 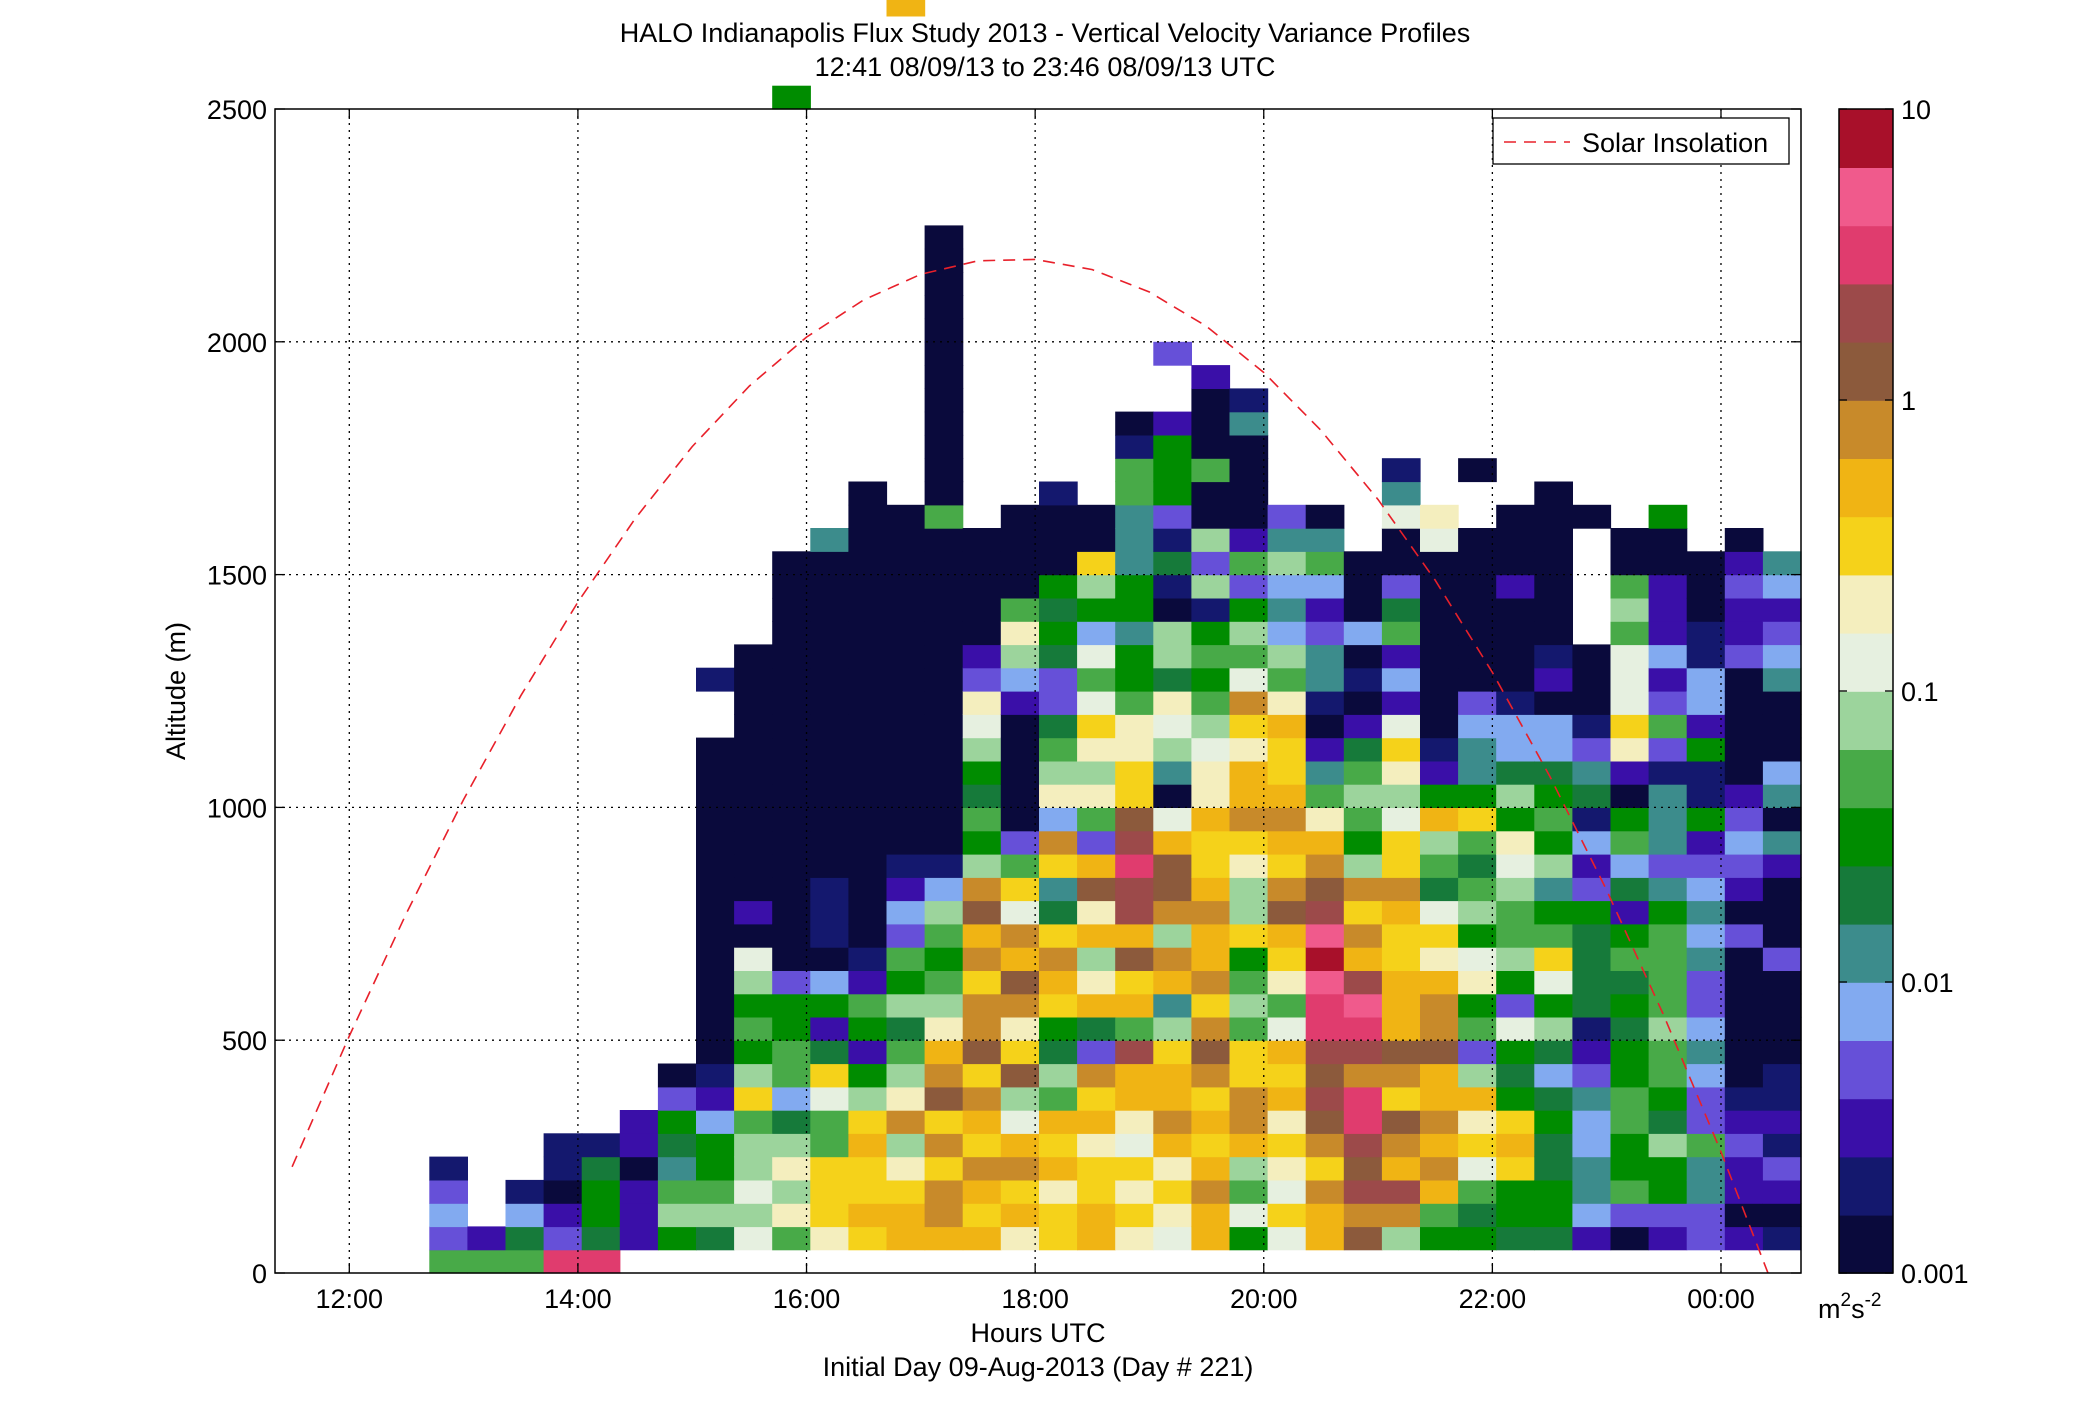 I want to click on y-tick-label: 2500, so click(x=237, y=110).